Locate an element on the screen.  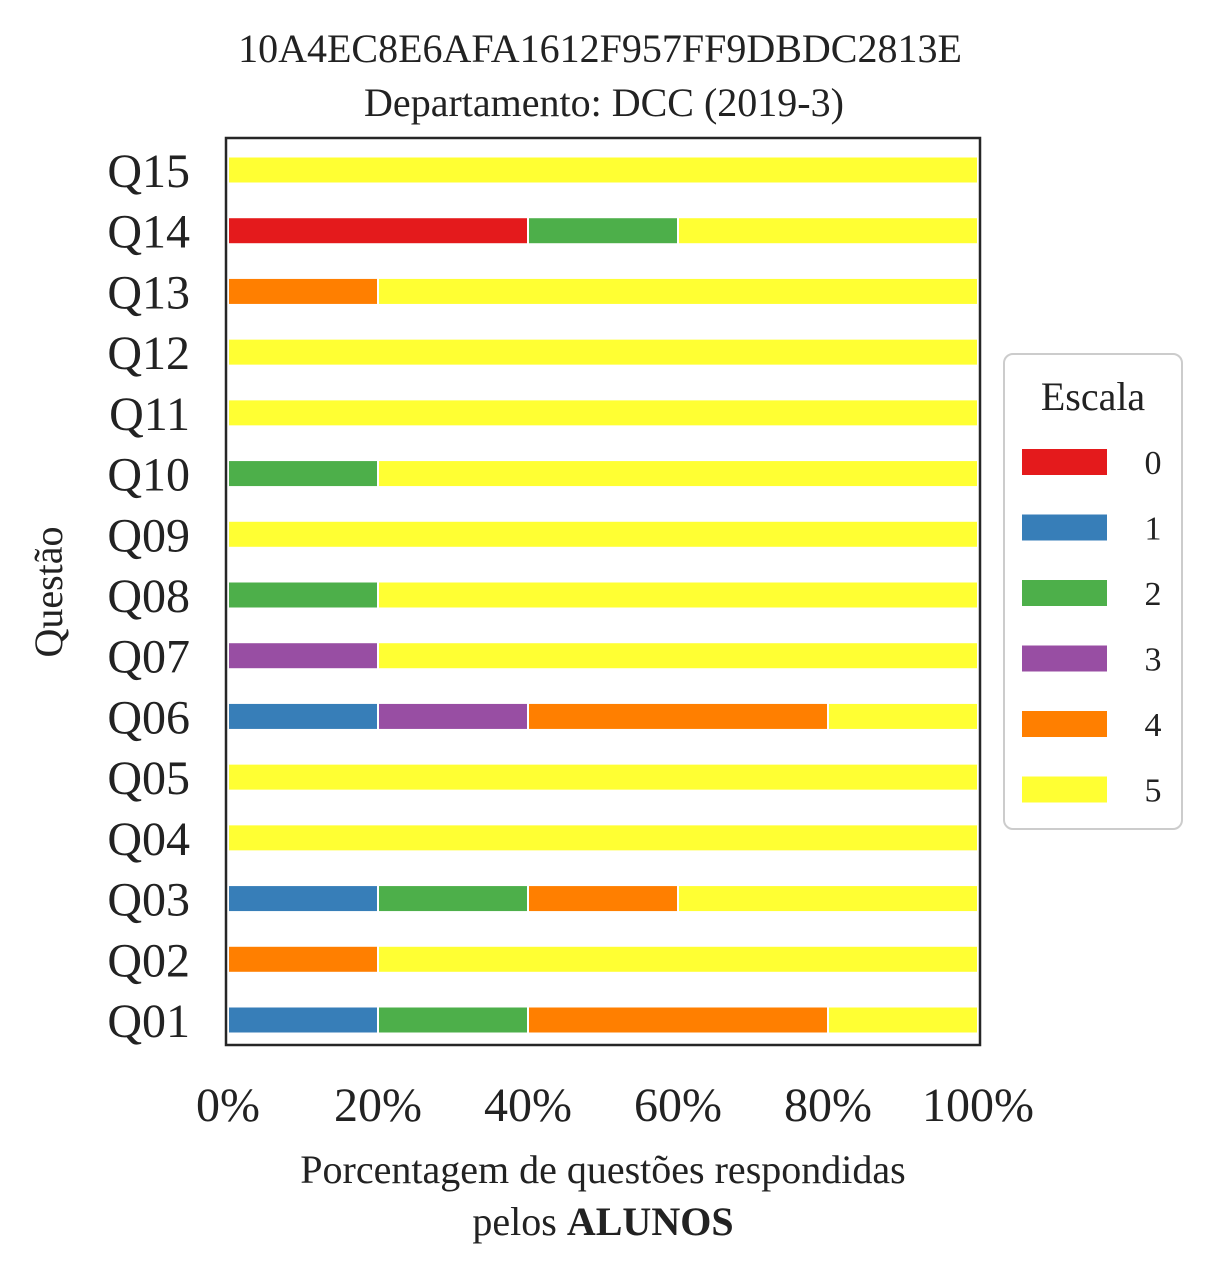
legend-label-4: 4 is located at coordinates (1153, 725).